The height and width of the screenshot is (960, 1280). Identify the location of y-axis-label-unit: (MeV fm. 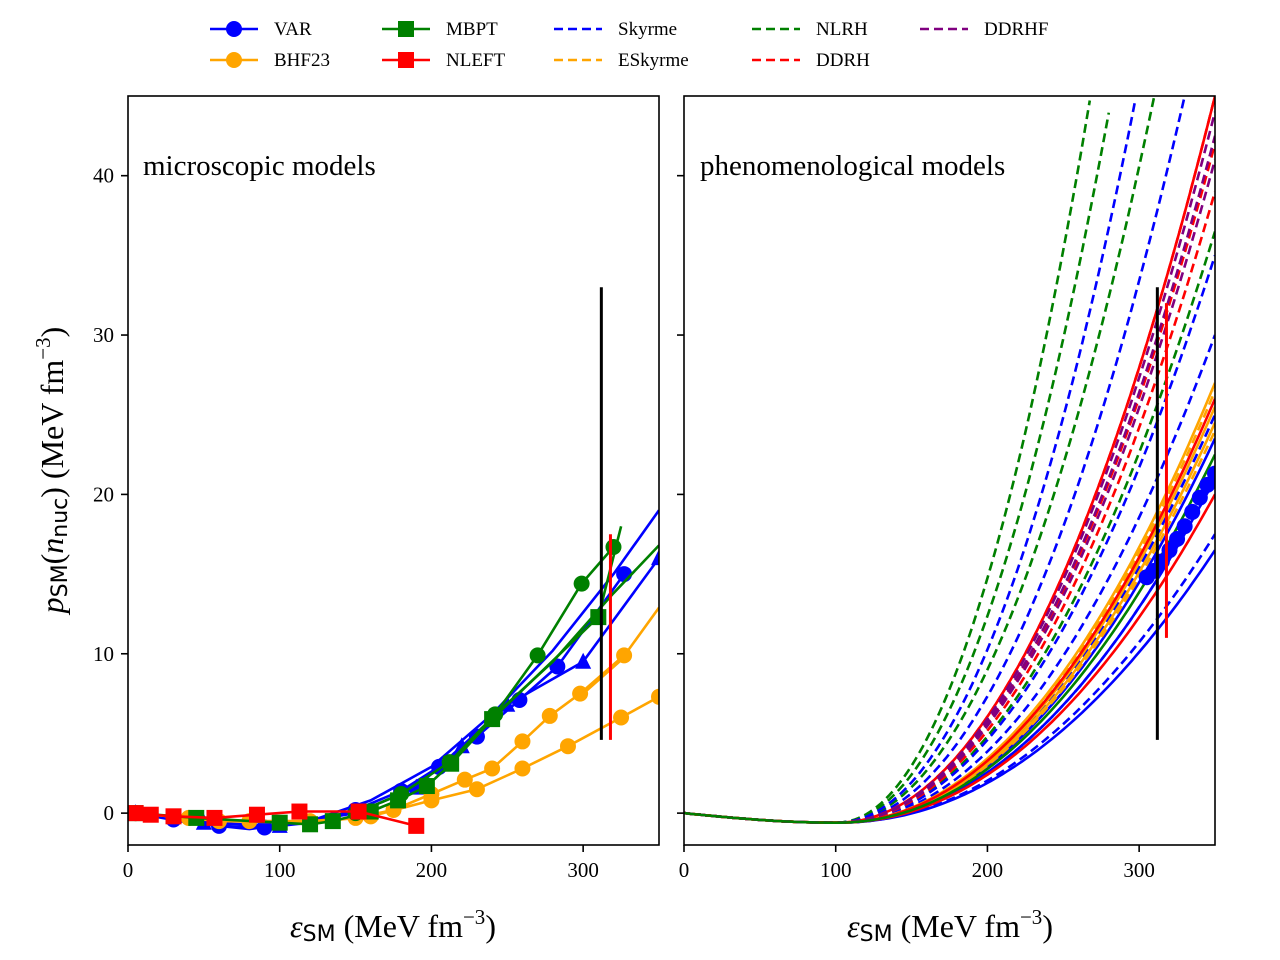
(52, 424).